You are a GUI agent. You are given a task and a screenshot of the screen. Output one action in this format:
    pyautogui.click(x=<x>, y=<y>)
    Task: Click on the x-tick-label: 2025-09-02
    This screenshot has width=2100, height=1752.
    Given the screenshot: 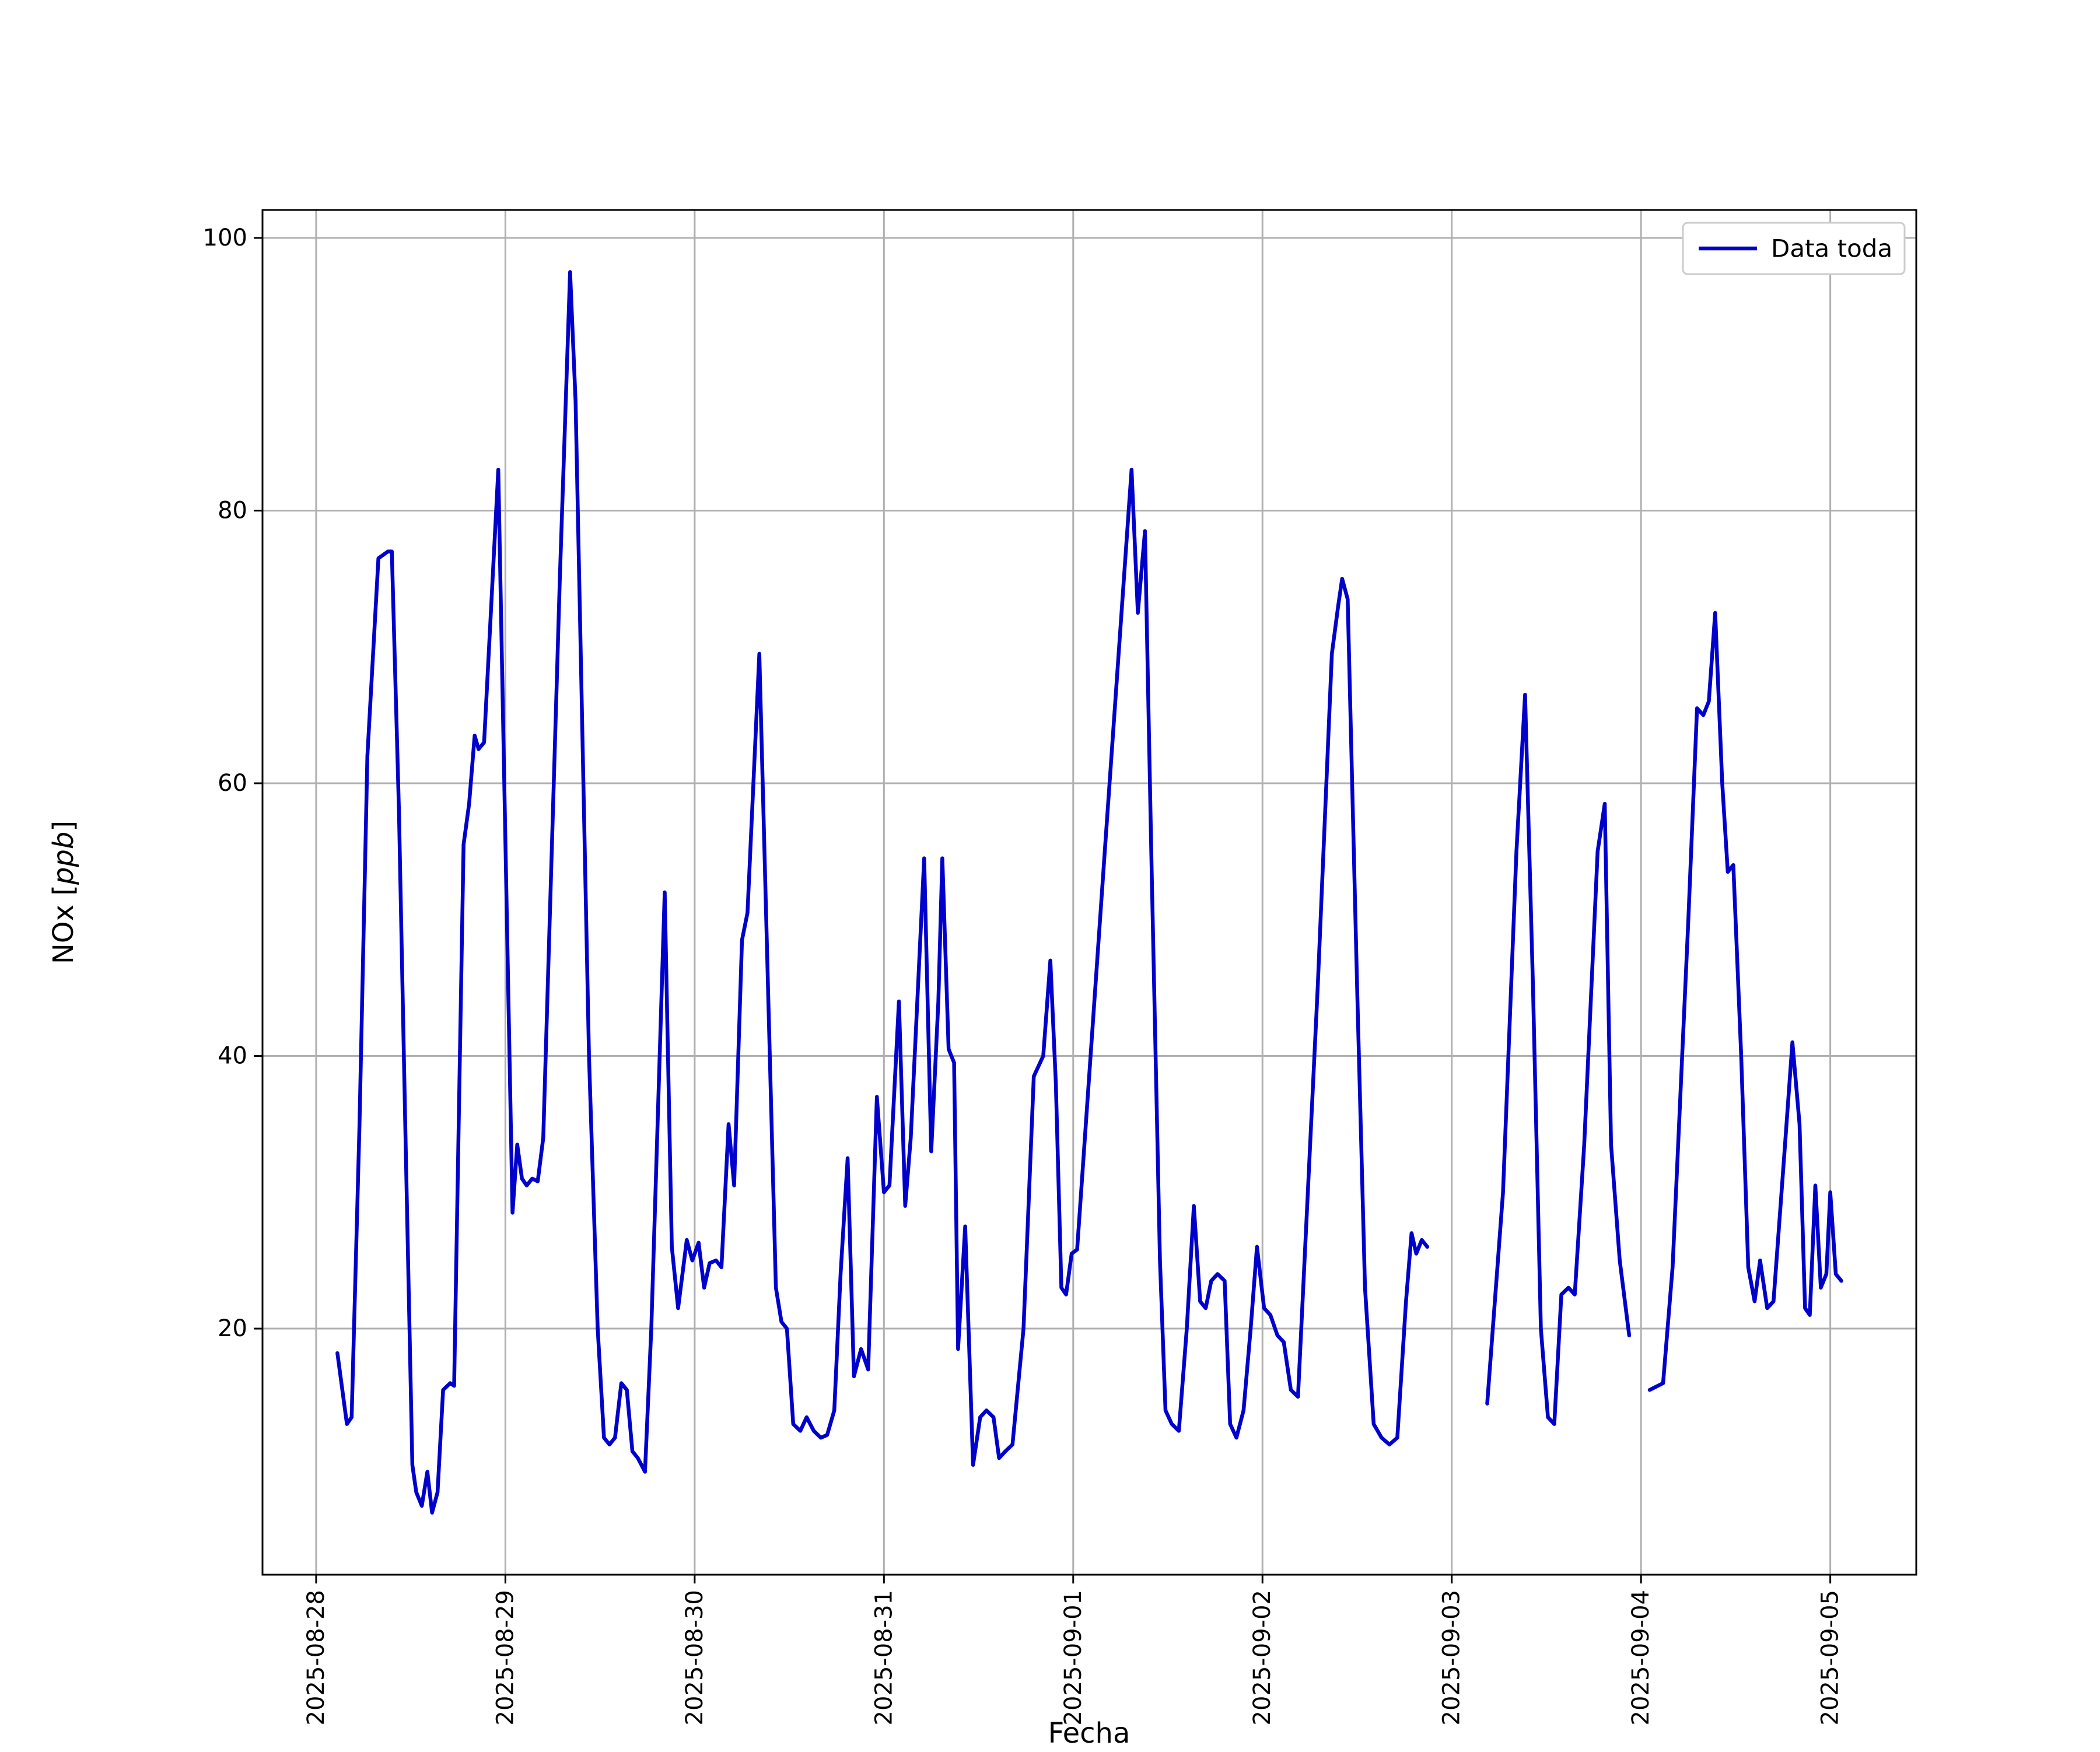 What is the action you would take?
    pyautogui.click(x=1262, y=1657)
    